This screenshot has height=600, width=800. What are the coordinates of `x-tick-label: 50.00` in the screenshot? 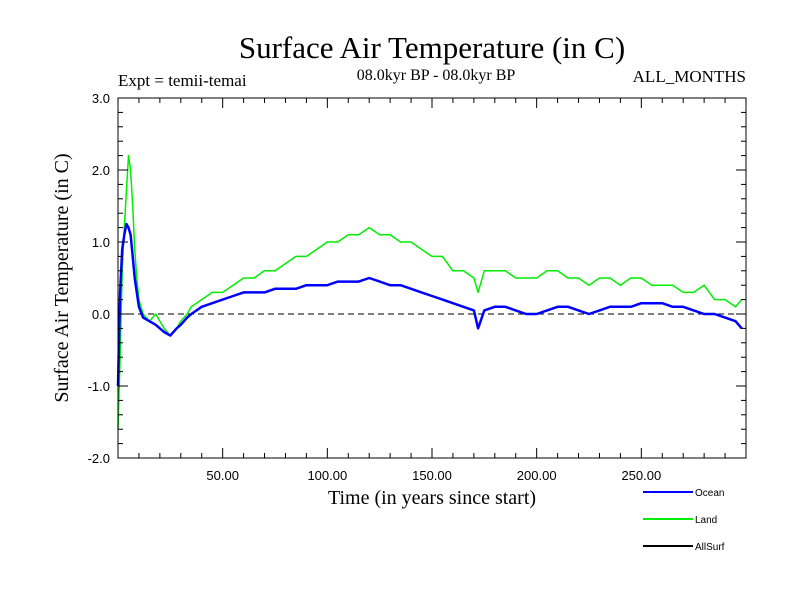 It's located at (222, 475).